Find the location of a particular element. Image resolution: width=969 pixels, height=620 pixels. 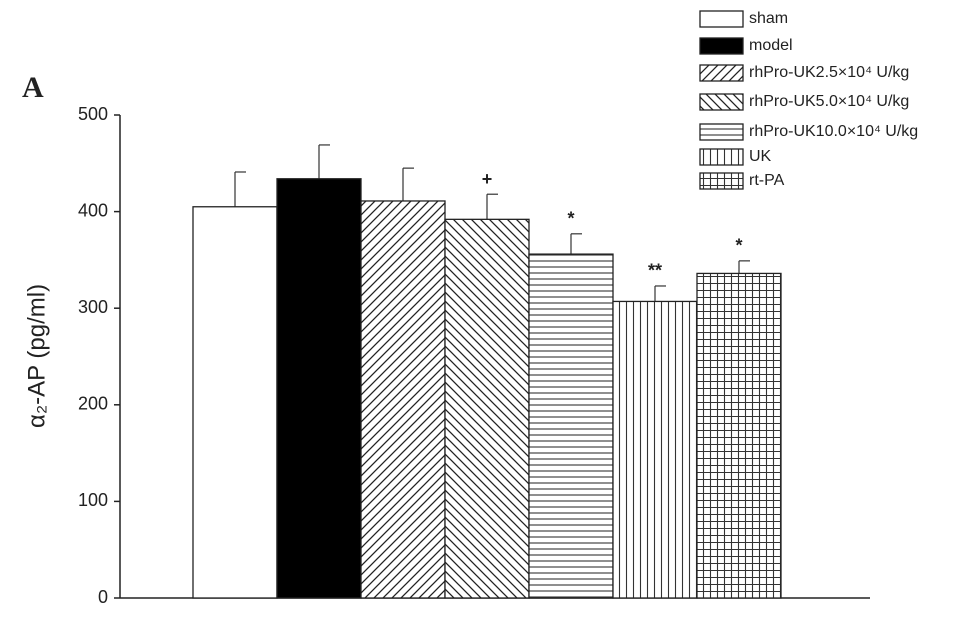

y-axis-label: α₂-AP (pg/ml) is located at coordinates (36, 356).